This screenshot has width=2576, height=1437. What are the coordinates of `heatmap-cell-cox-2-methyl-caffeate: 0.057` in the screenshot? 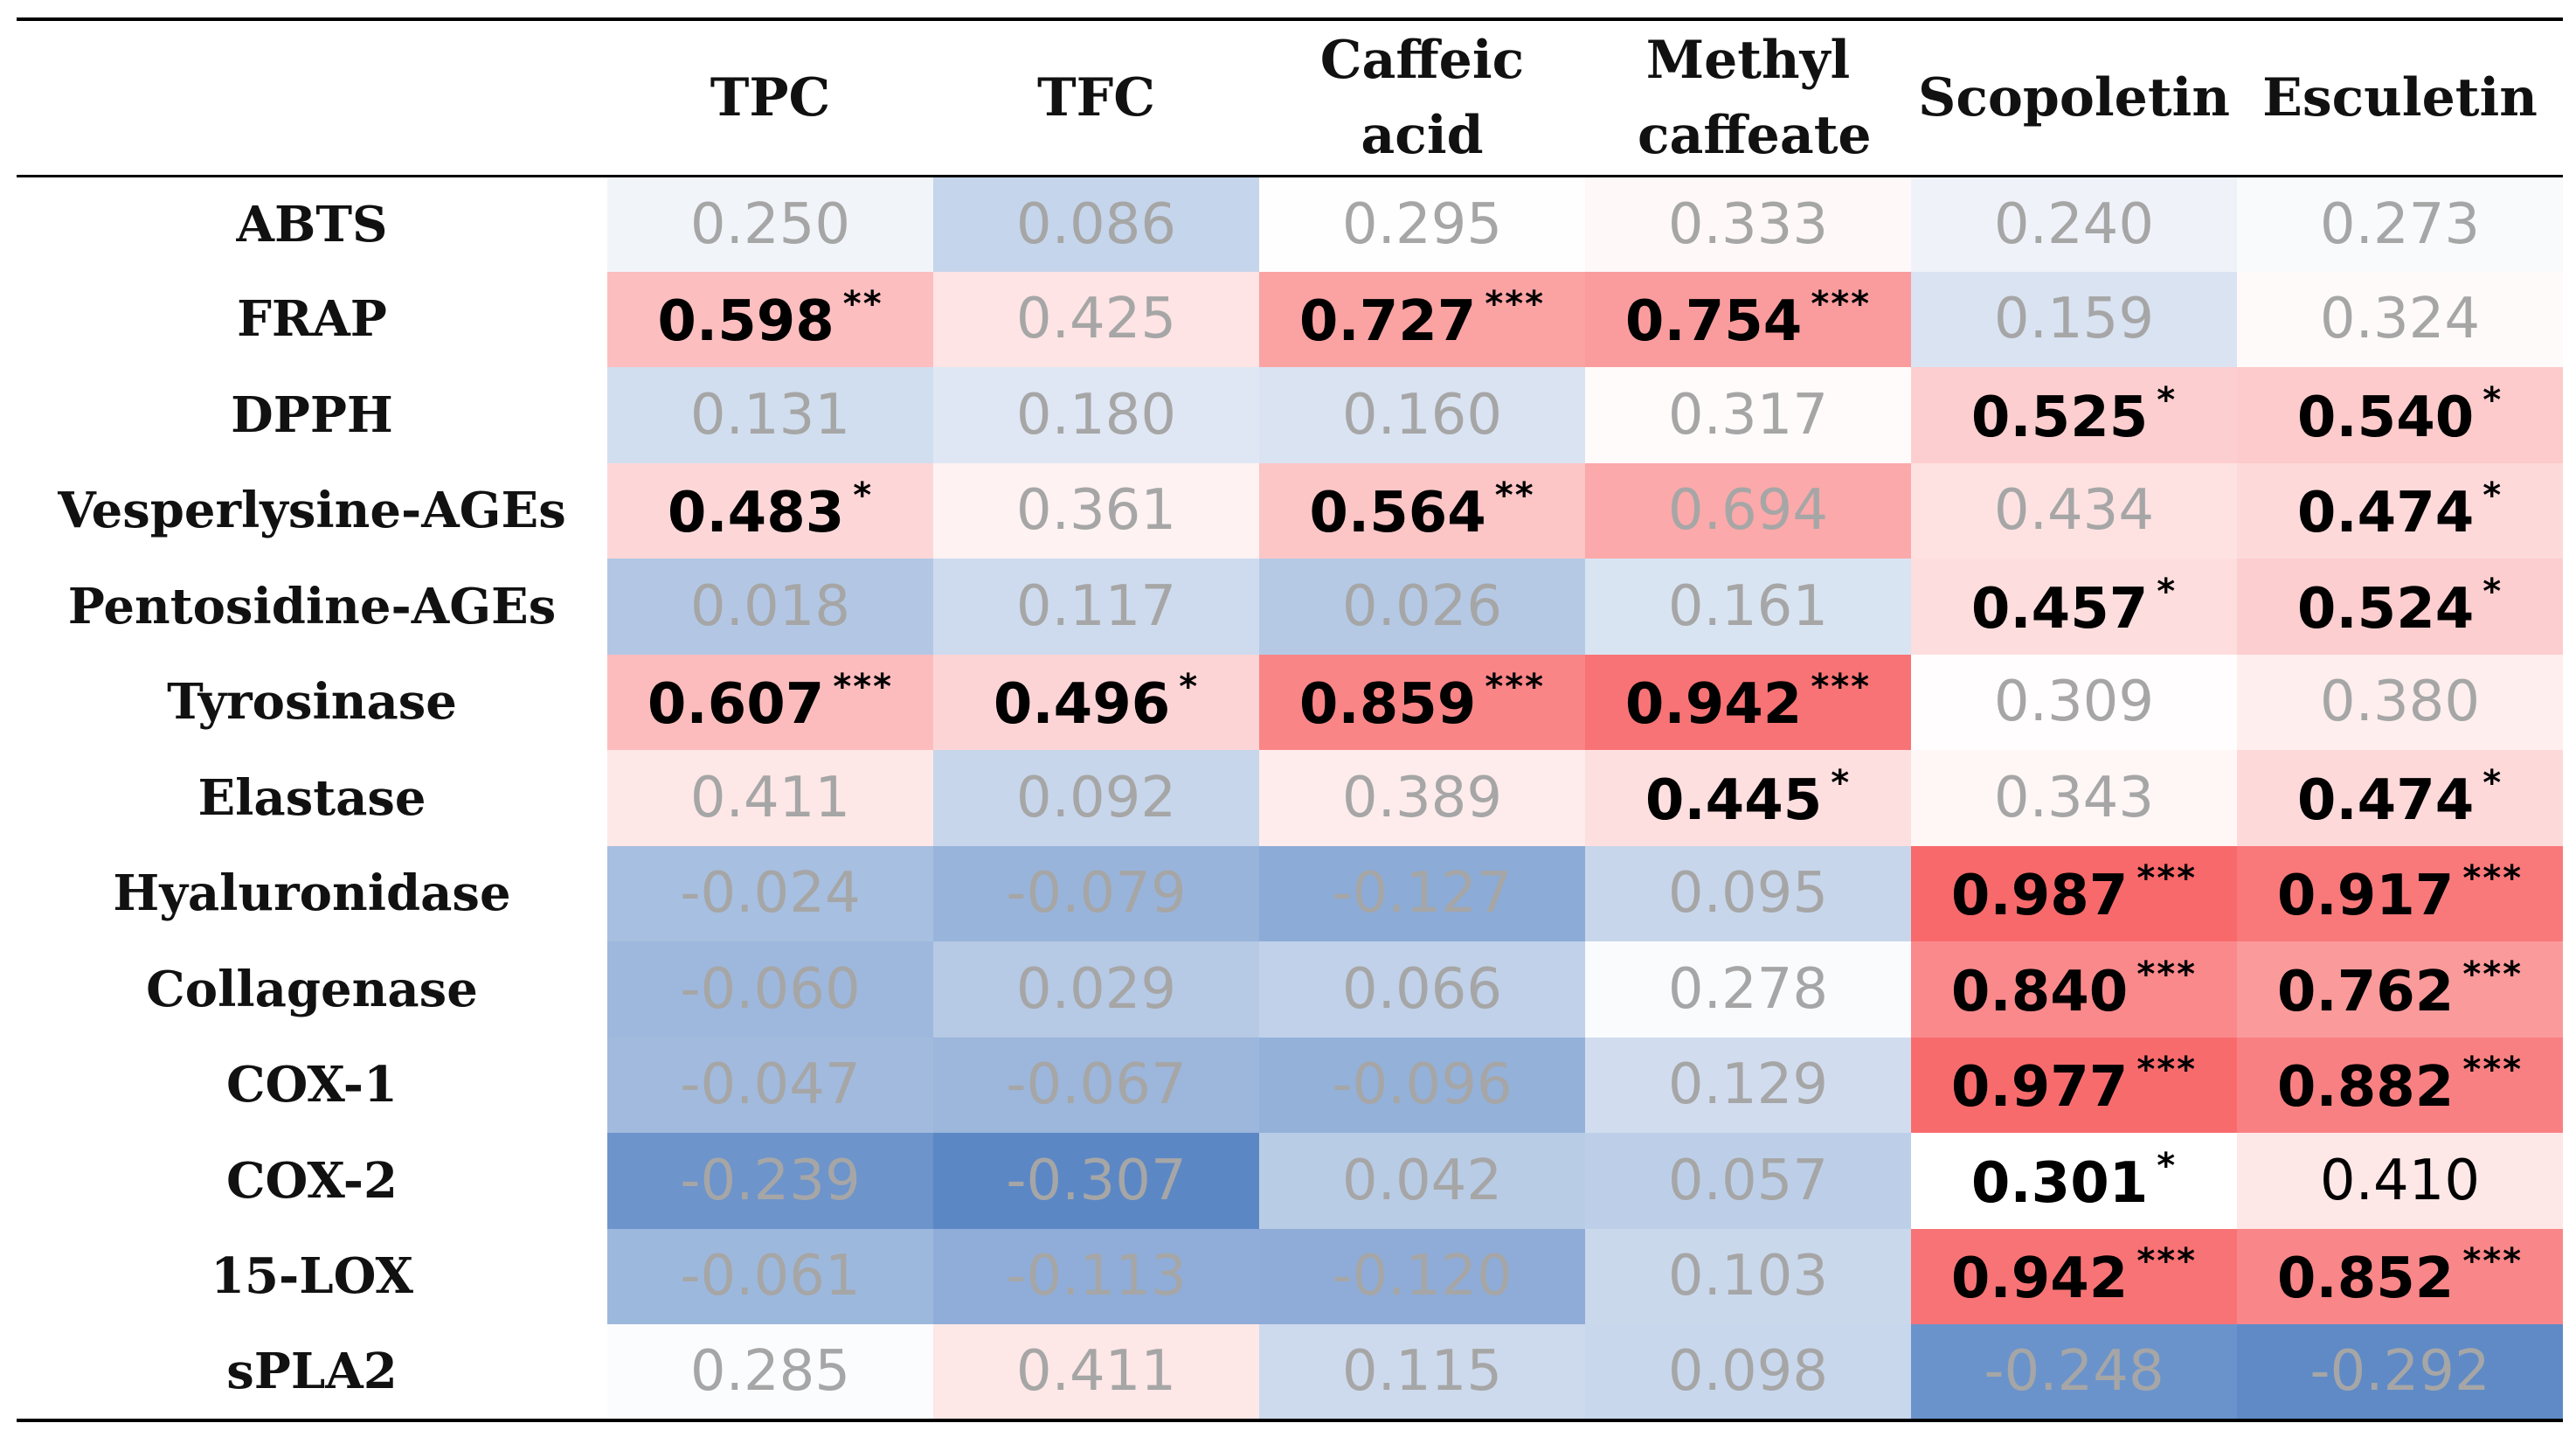 It's located at (1748, 1181).